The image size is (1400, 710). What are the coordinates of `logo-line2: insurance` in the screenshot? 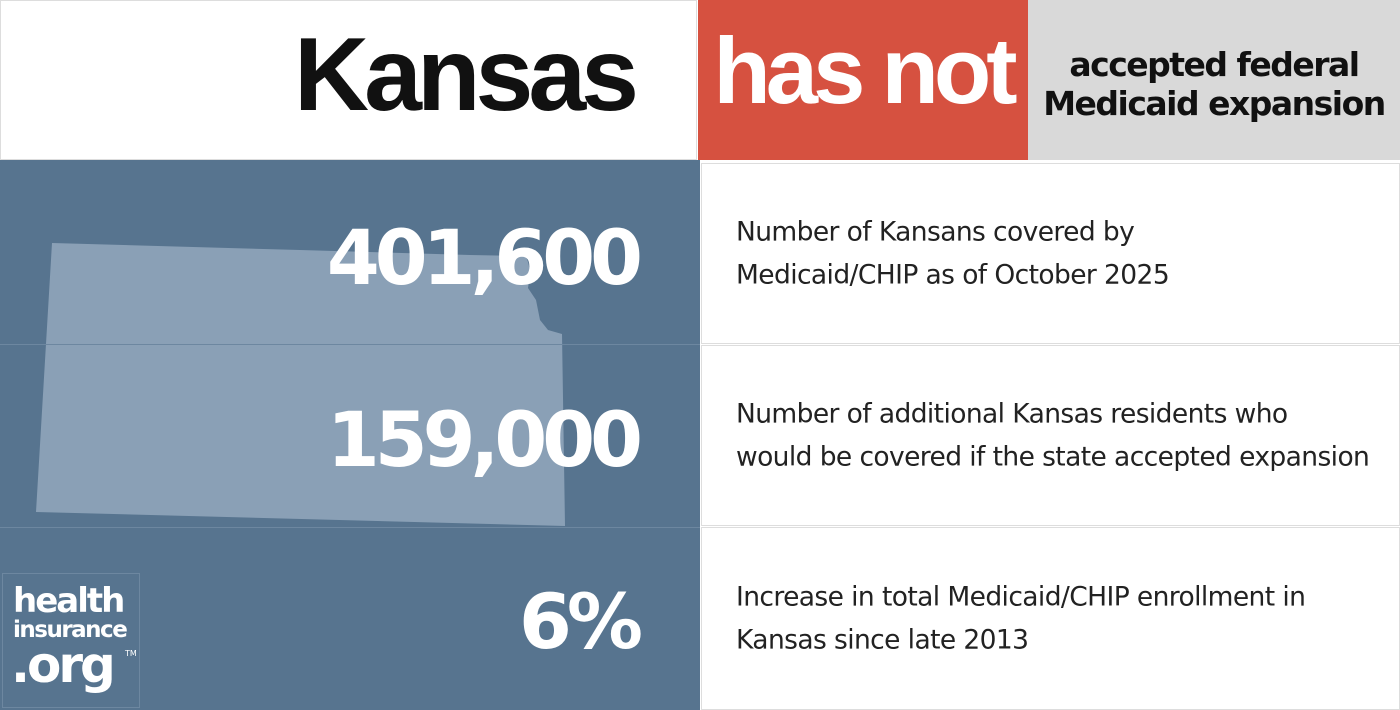 It's located at (70, 630).